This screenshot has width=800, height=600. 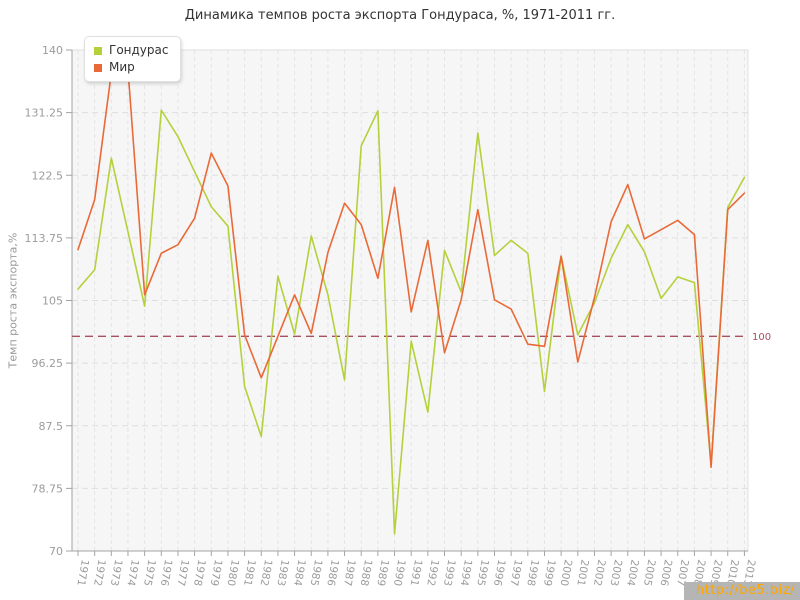 What do you see at coordinates (249, 572) in the screenshot?
I see `x-tick-label: 1981` at bounding box center [249, 572].